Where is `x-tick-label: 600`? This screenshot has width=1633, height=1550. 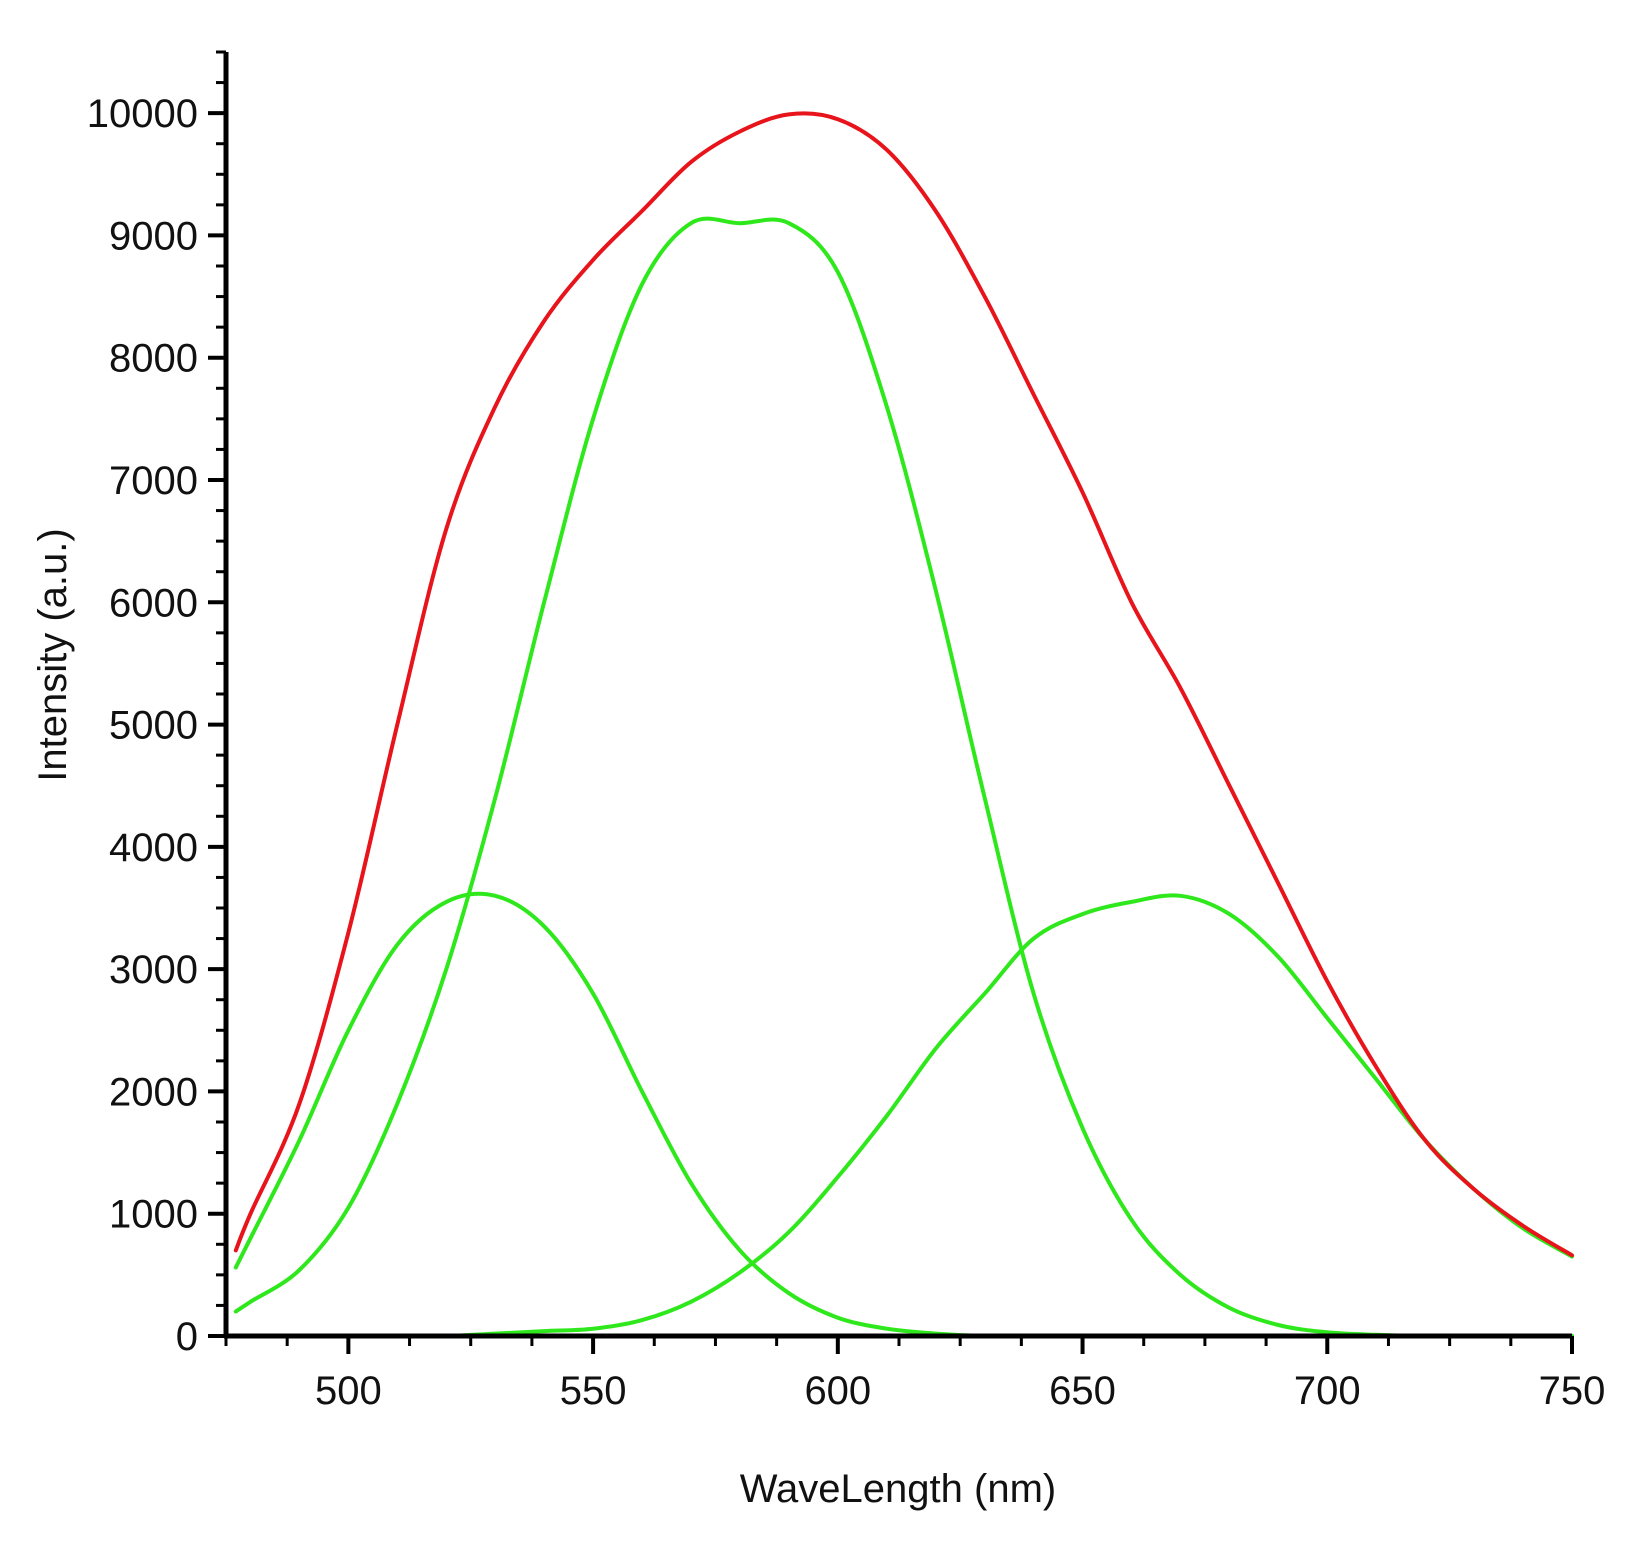
x-tick-label: 600 is located at coordinates (837, 1391).